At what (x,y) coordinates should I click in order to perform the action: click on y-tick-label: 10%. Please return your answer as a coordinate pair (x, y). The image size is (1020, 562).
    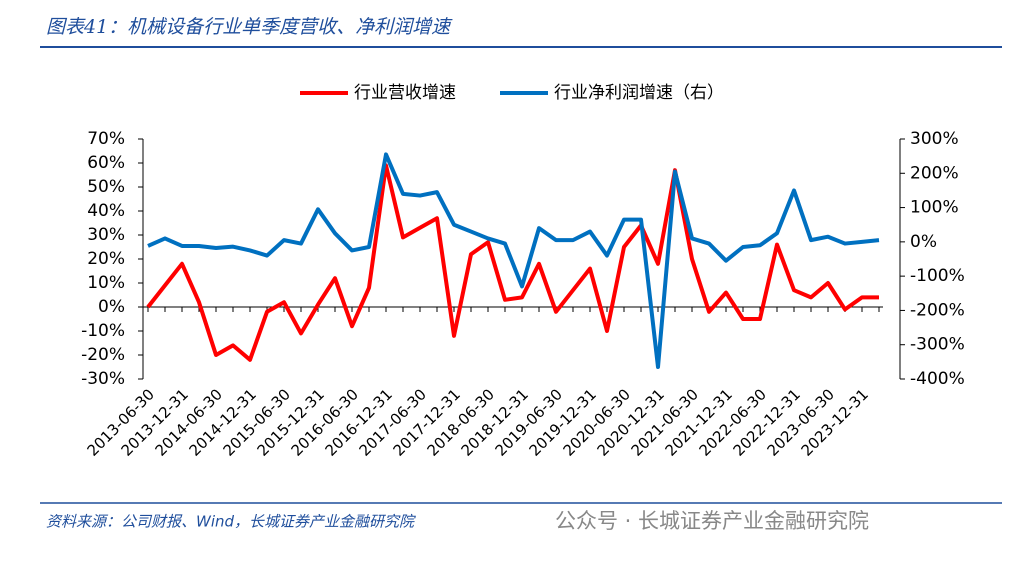
    Looking at the image, I should click on (106, 283).